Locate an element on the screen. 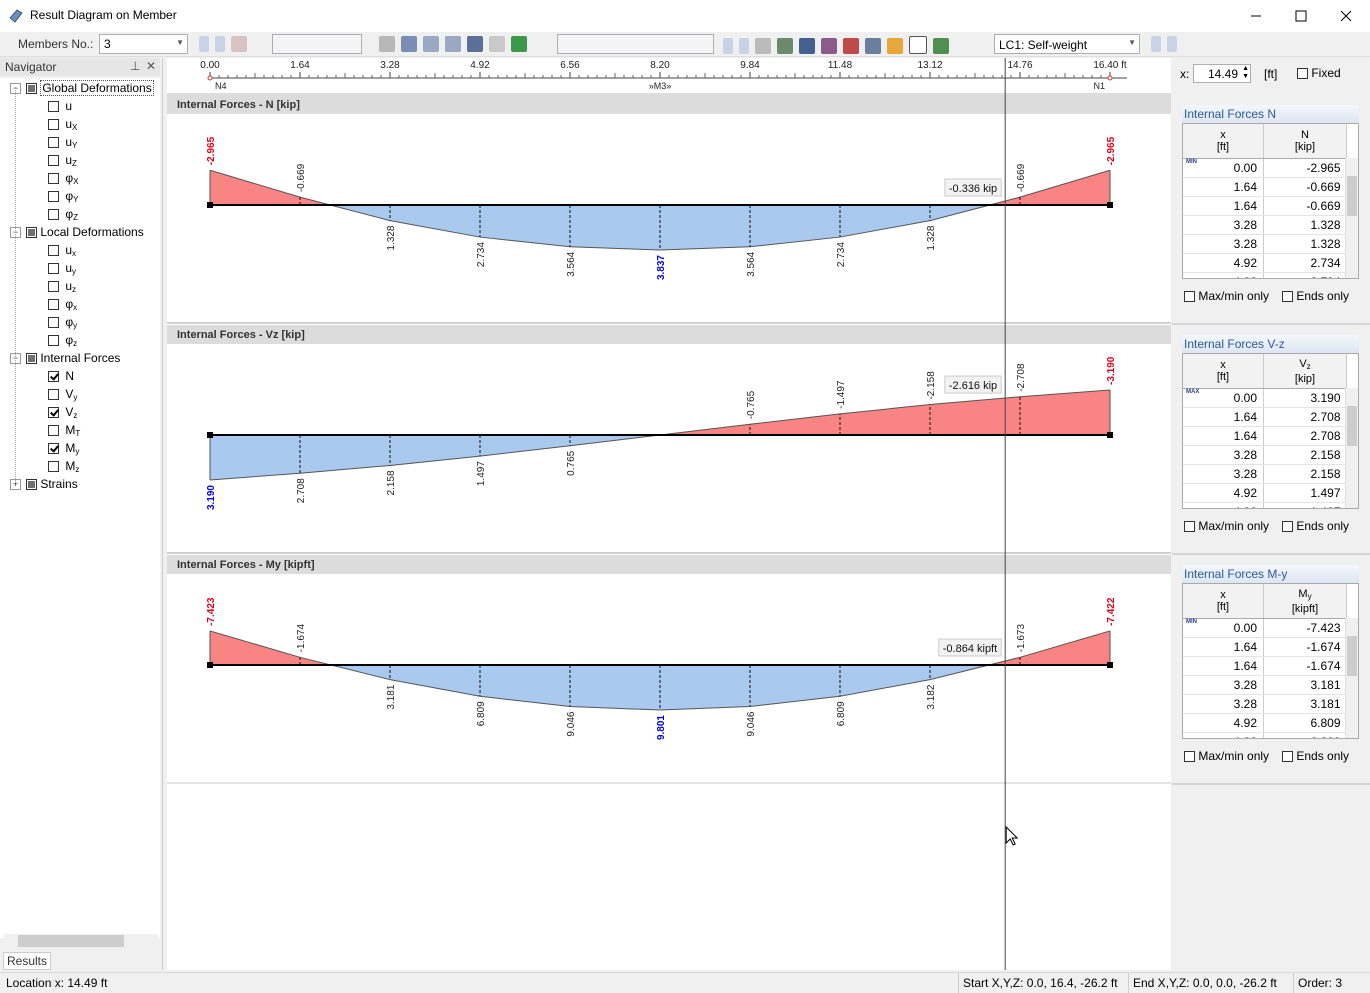 This screenshot has height=993, width=1370. load-case-select: LC1: Self-weight ▼ is located at coordinates (1067, 44).